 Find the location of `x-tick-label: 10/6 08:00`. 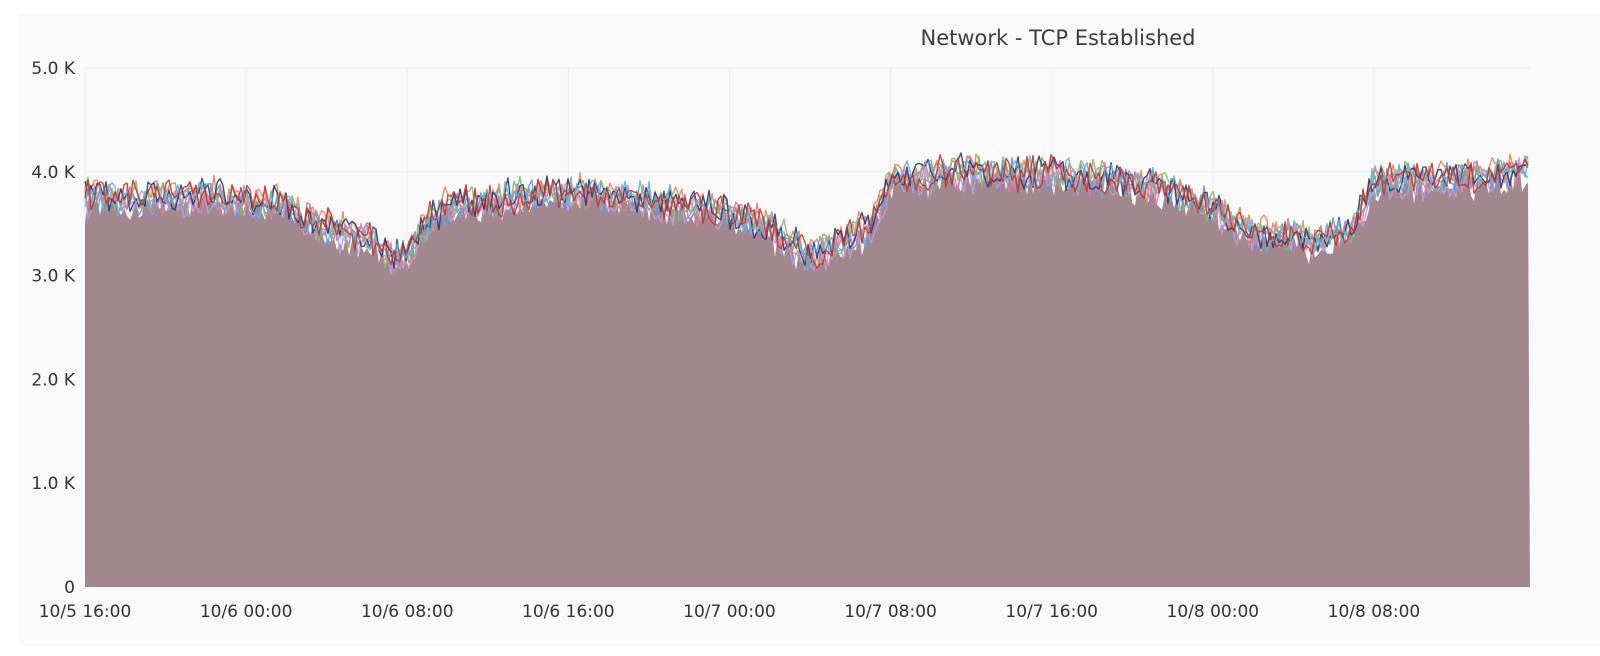

x-tick-label: 10/6 08:00 is located at coordinates (407, 612).